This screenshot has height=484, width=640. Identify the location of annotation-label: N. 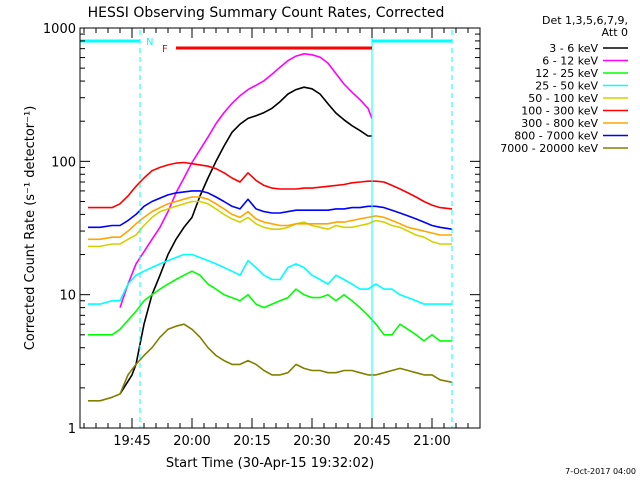
(149, 42).